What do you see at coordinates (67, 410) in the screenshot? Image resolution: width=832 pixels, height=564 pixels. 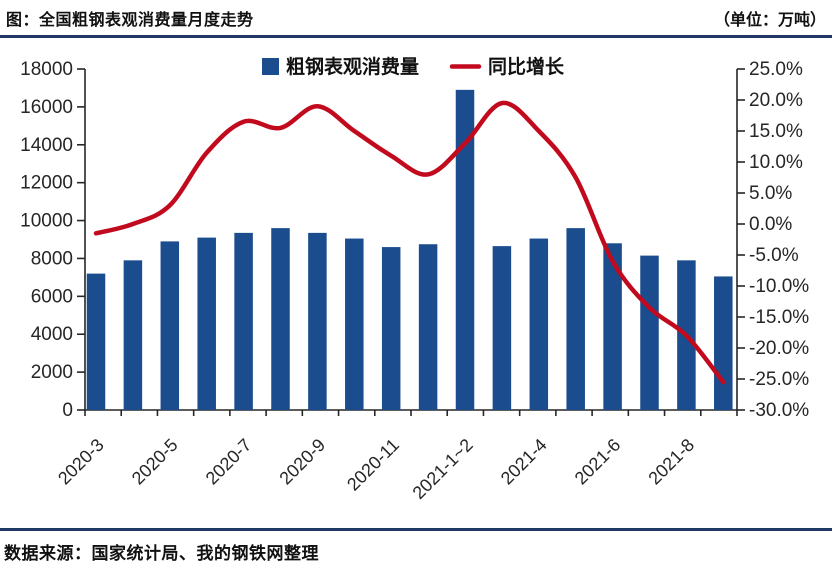 I see `left-axis-tick-label: 0` at bounding box center [67, 410].